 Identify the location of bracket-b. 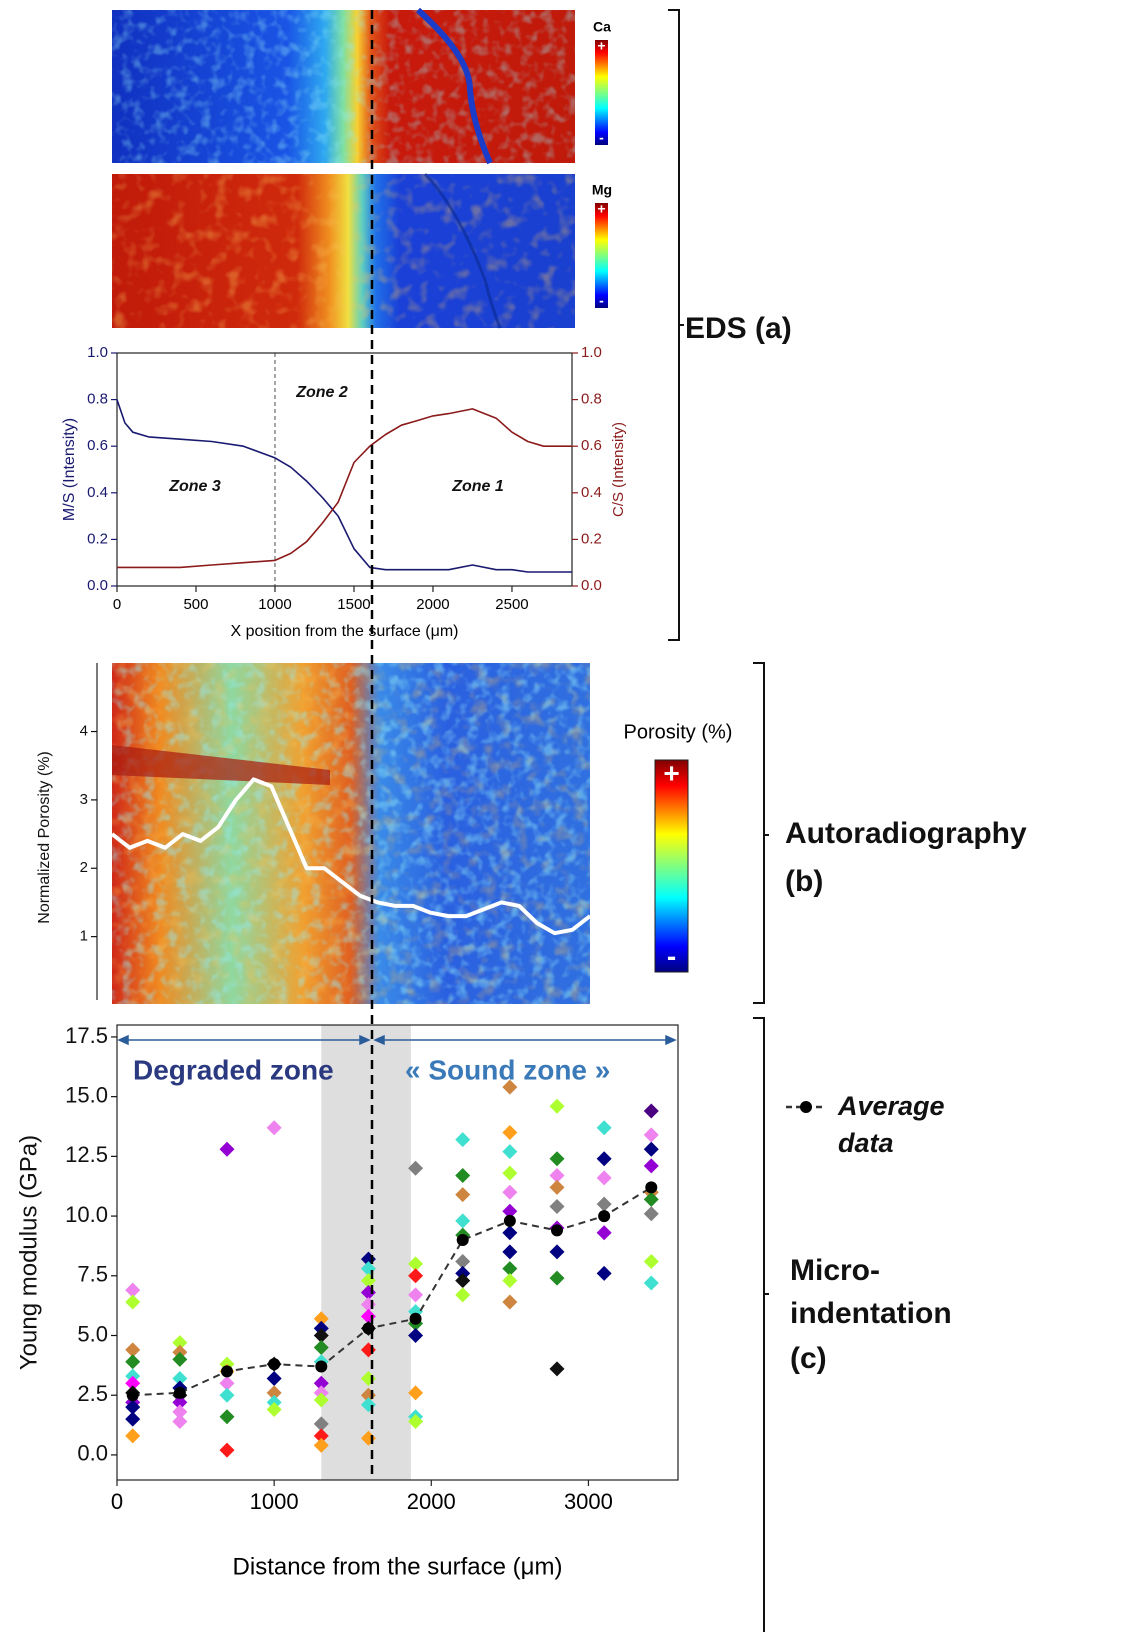
(761, 833).